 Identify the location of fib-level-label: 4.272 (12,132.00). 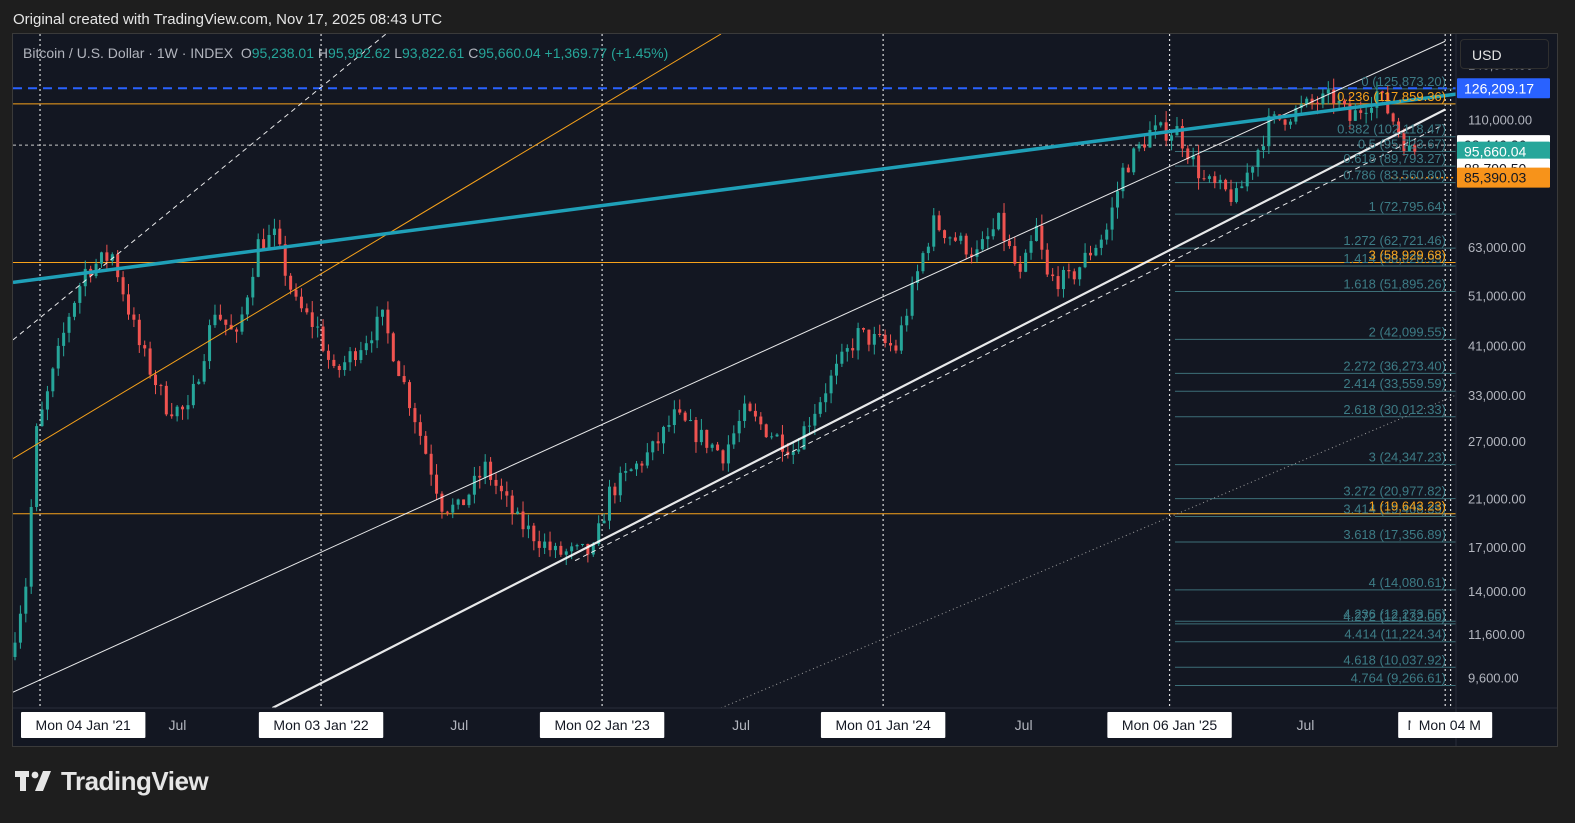
(1394, 616).